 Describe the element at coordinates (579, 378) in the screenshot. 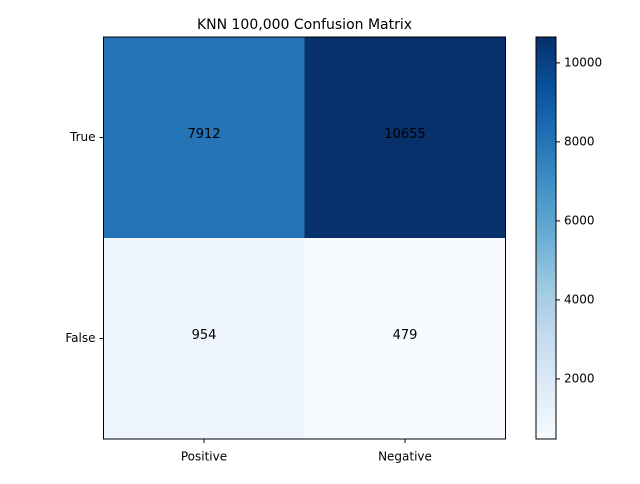

I see `colorbar-tick-label: 2000` at that location.